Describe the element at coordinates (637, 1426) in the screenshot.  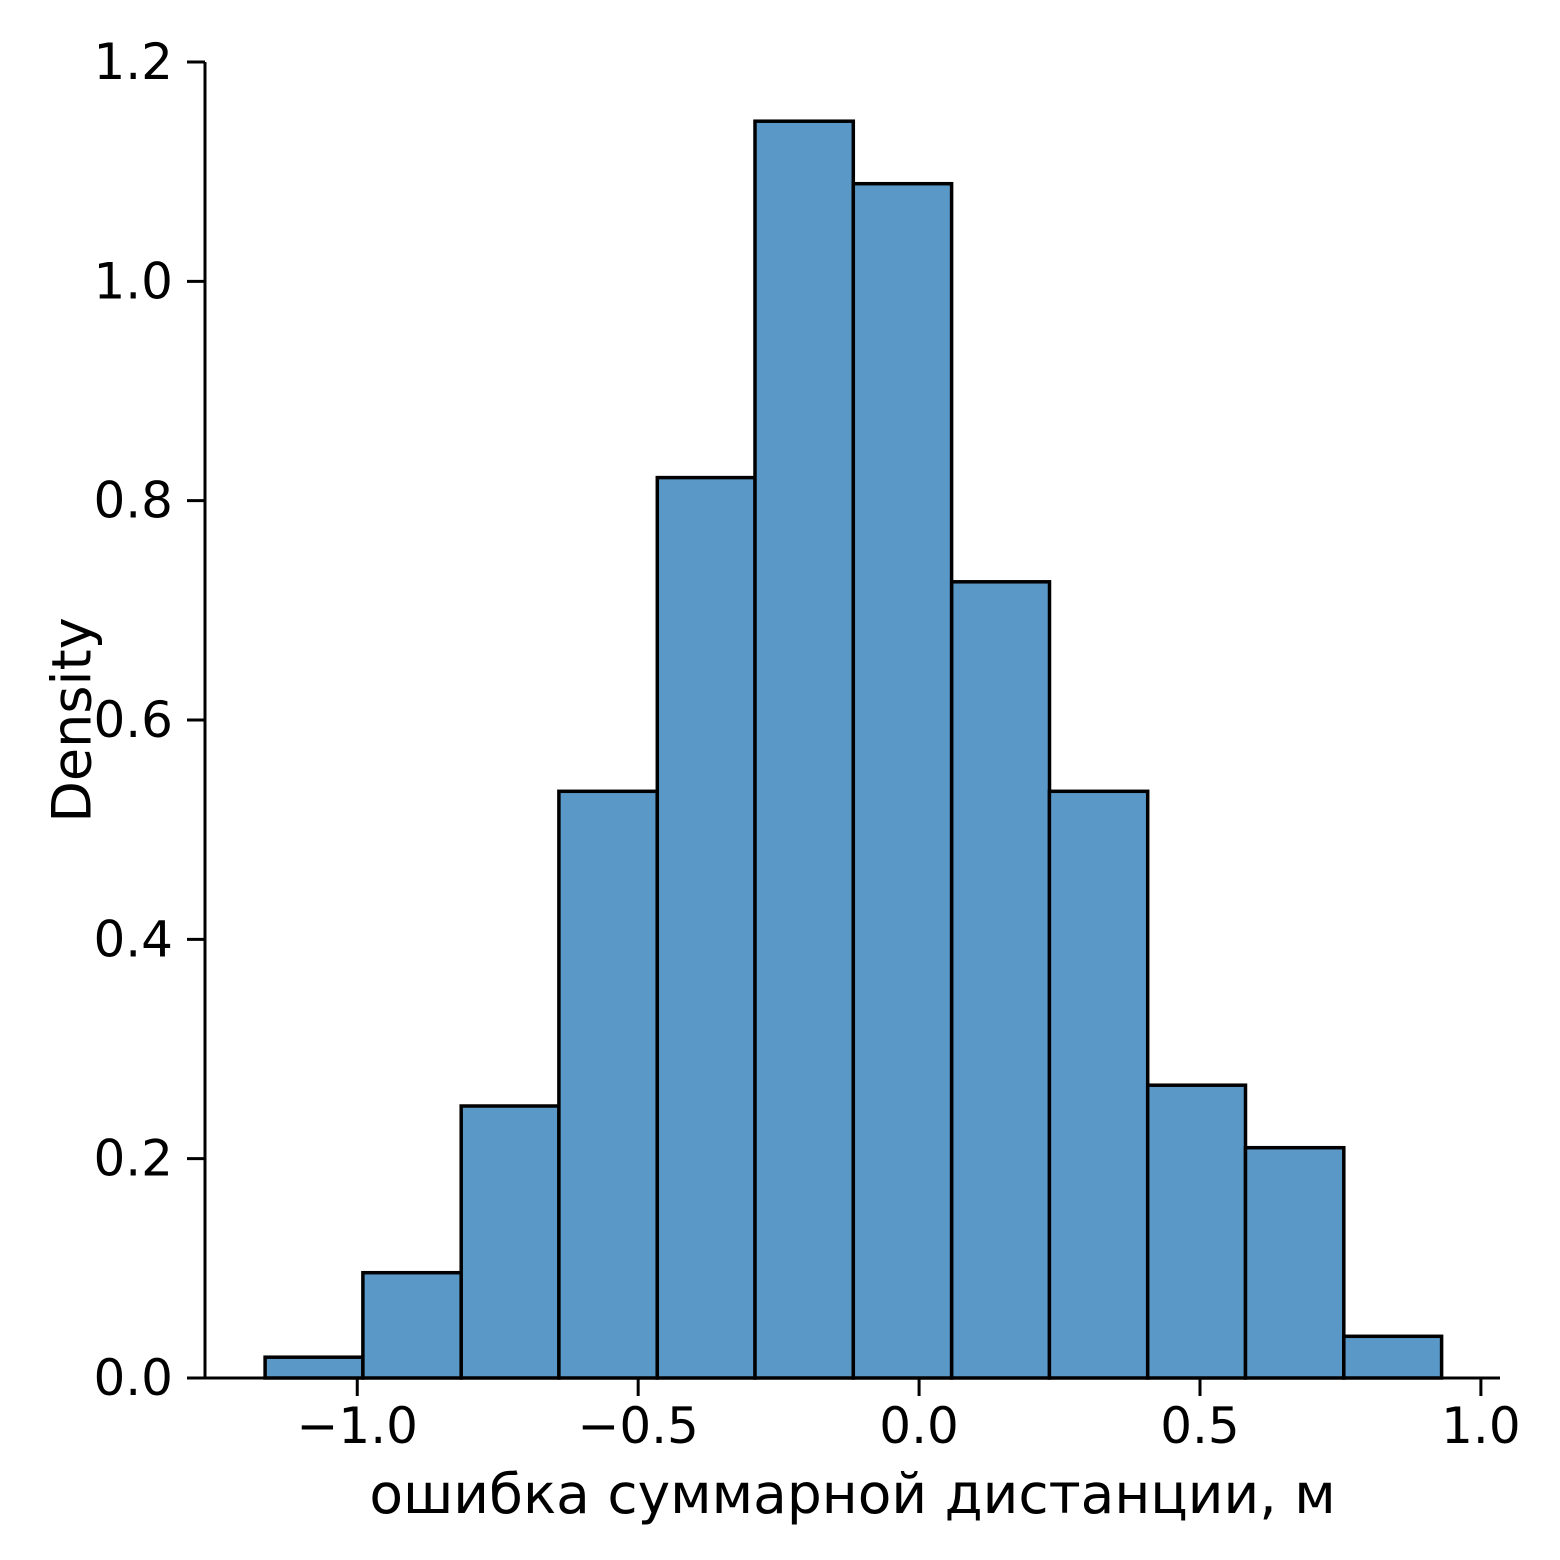
I see `x-tick-label: −0.5` at that location.